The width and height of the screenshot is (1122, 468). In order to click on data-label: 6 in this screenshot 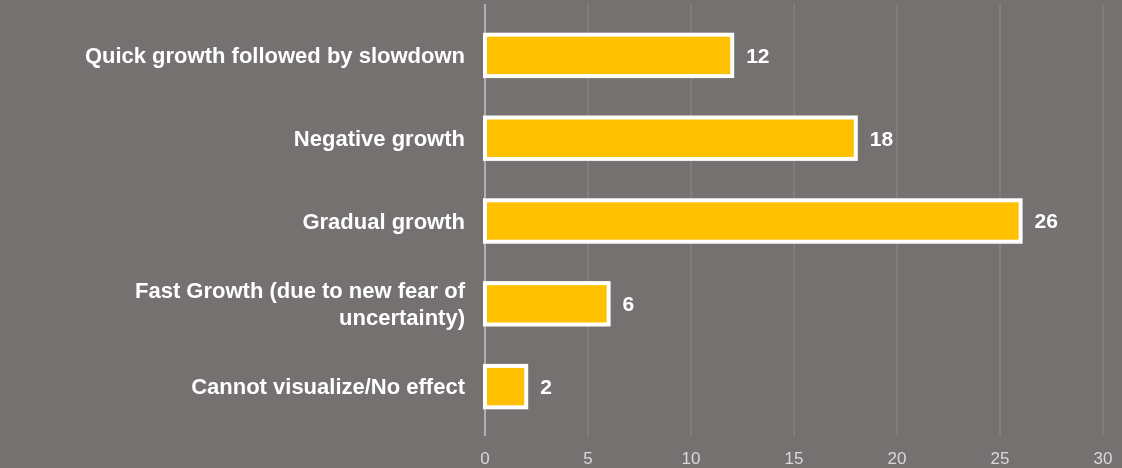, I will do `click(628, 304)`.